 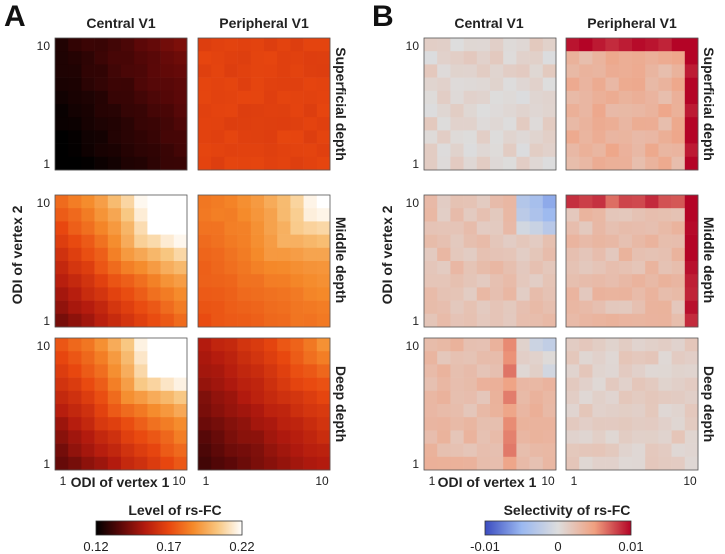 What do you see at coordinates (46, 164) in the screenshot?
I see `y-tick-label-low: 1` at bounding box center [46, 164].